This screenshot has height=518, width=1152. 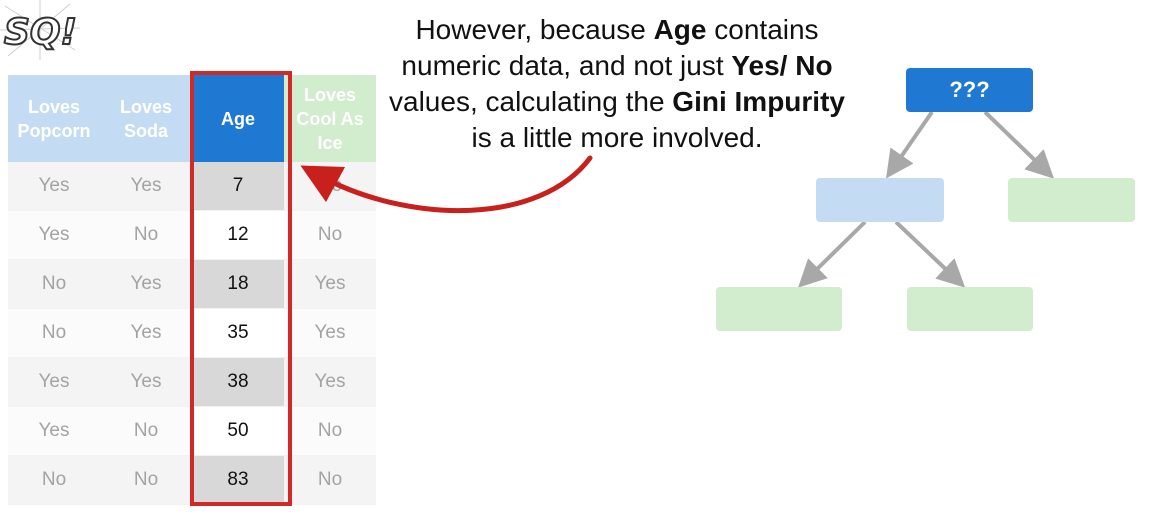 I want to click on cell-age: 38, so click(x=238, y=382).